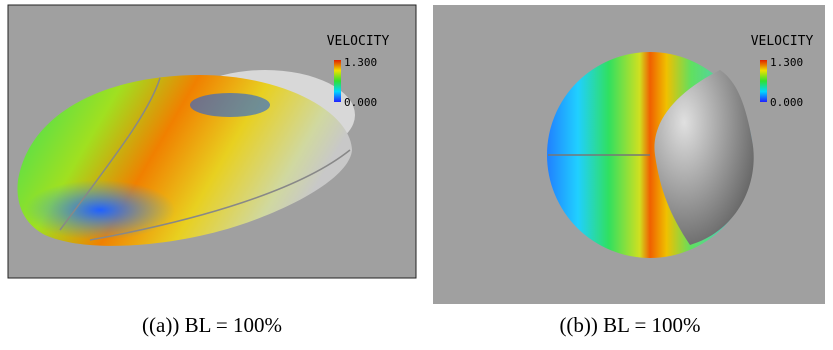  What do you see at coordinates (629, 325) in the screenshot?
I see `caption: ((b)) BL = 100%` at bounding box center [629, 325].